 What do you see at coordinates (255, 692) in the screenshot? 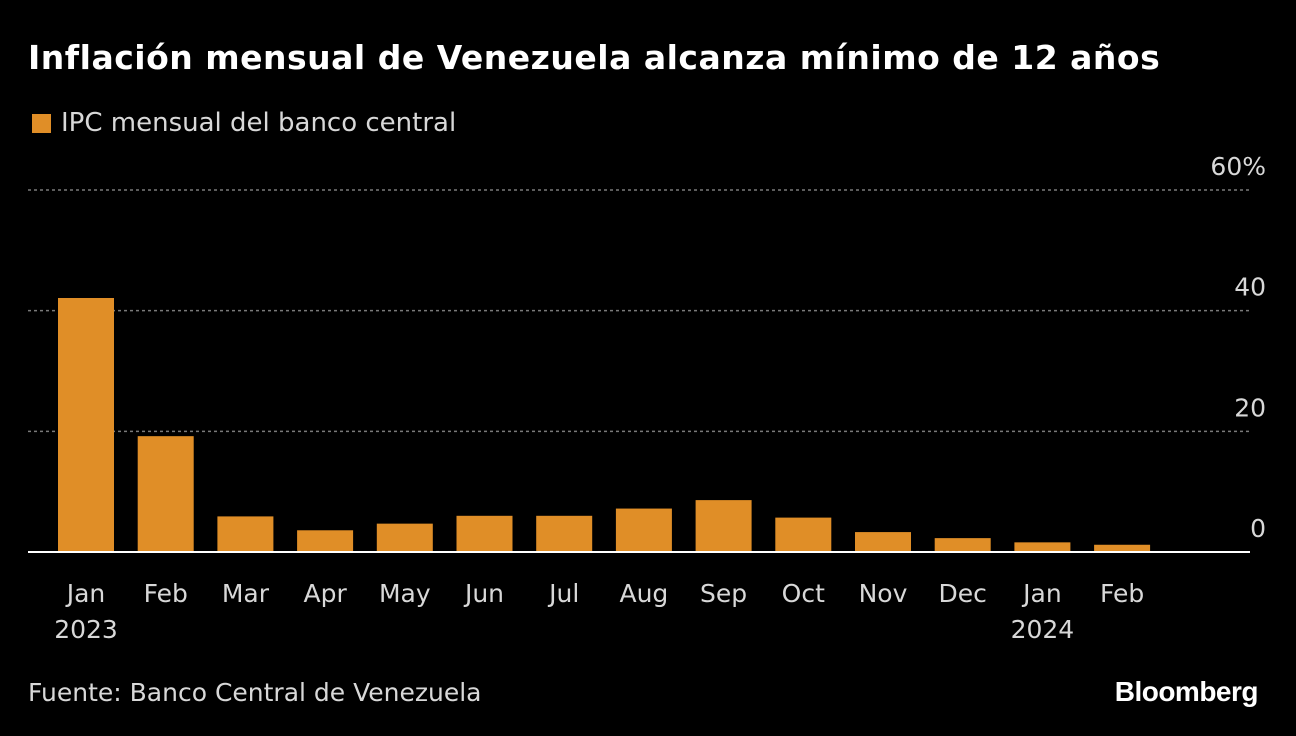
I see `source-note: Fuente: Banco Central de Venezuela` at bounding box center [255, 692].